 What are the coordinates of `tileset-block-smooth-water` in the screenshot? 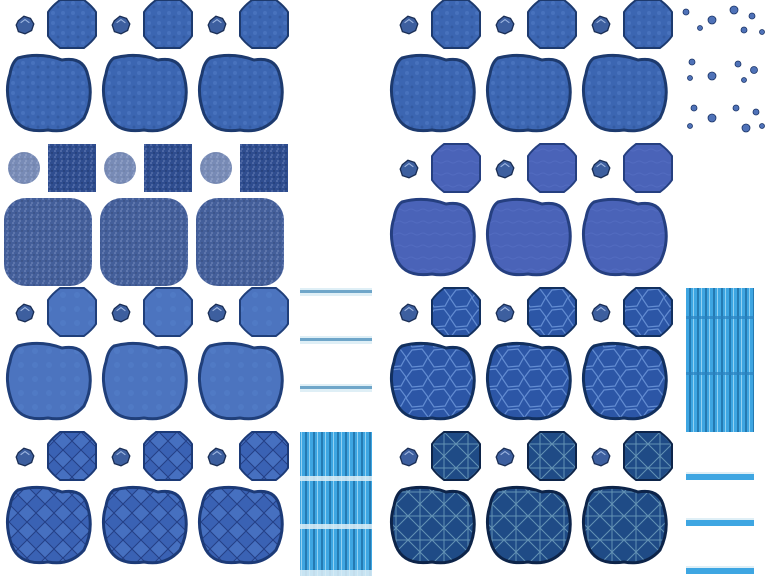 It's located at (147, 354).